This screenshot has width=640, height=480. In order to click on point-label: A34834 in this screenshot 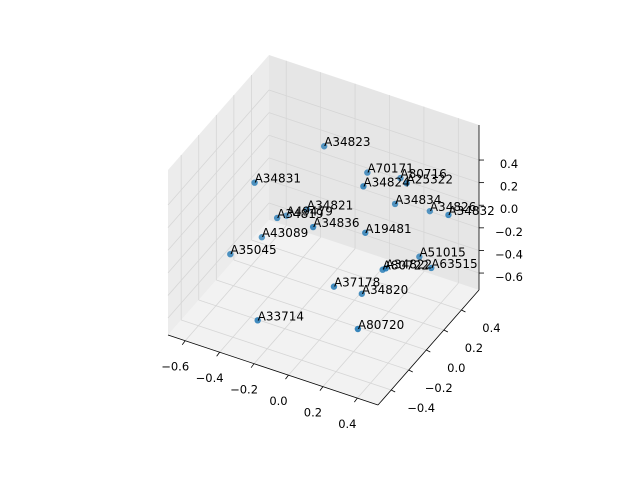, I will do `click(418, 200)`.